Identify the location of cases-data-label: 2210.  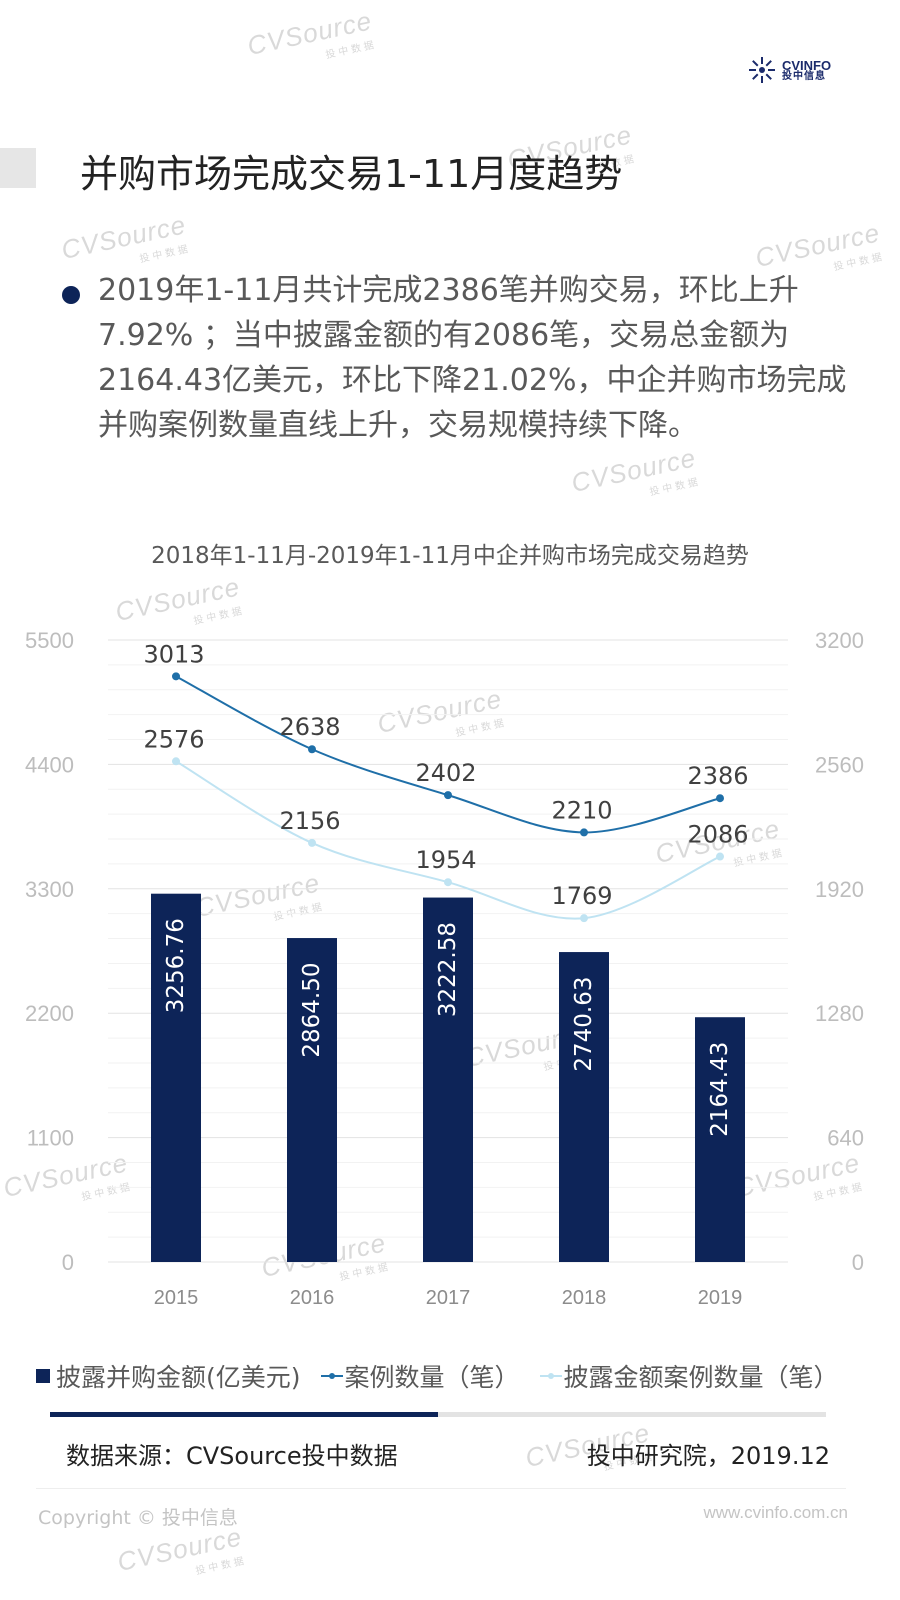
(581, 810).